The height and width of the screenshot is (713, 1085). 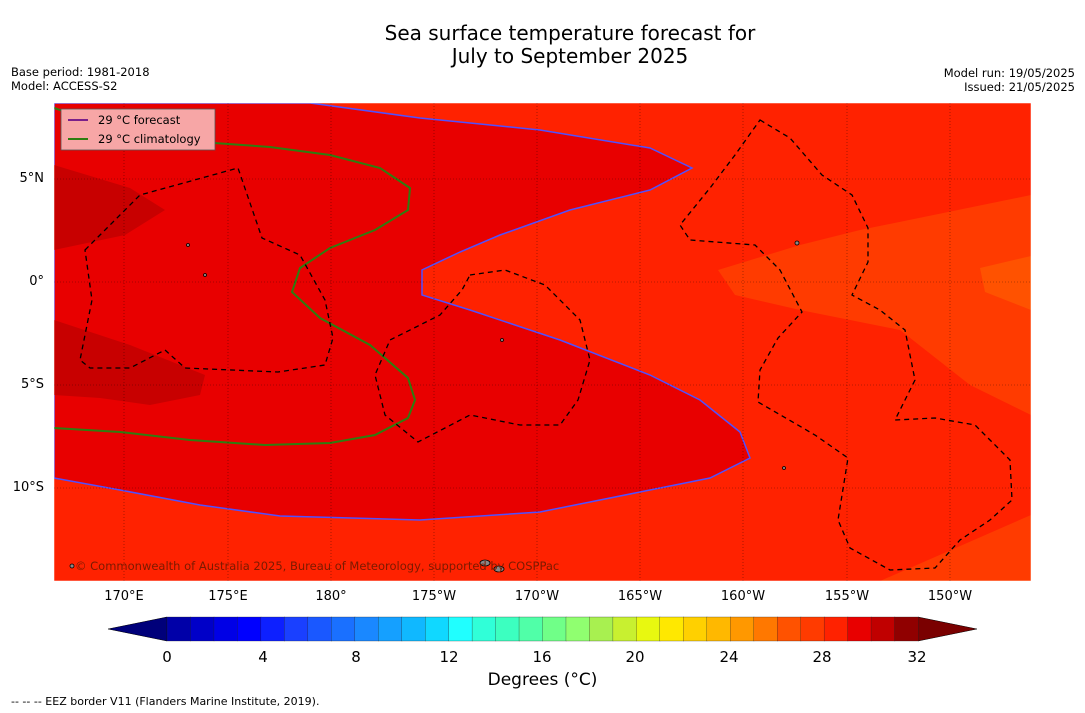 I want to click on legend-forecast-label: 29 °C forecast, so click(x=139, y=120).